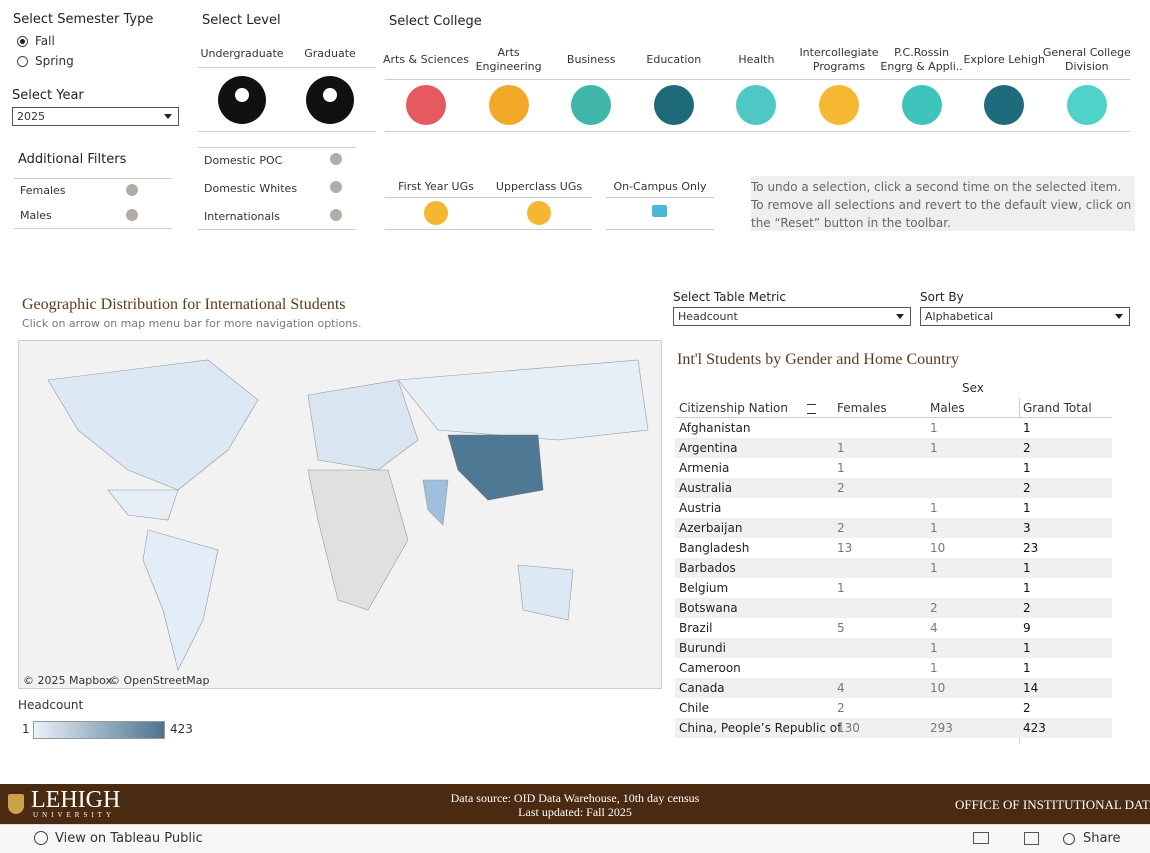 This screenshot has width=1150, height=853. I want to click on gender-option: Males, so click(36, 215).